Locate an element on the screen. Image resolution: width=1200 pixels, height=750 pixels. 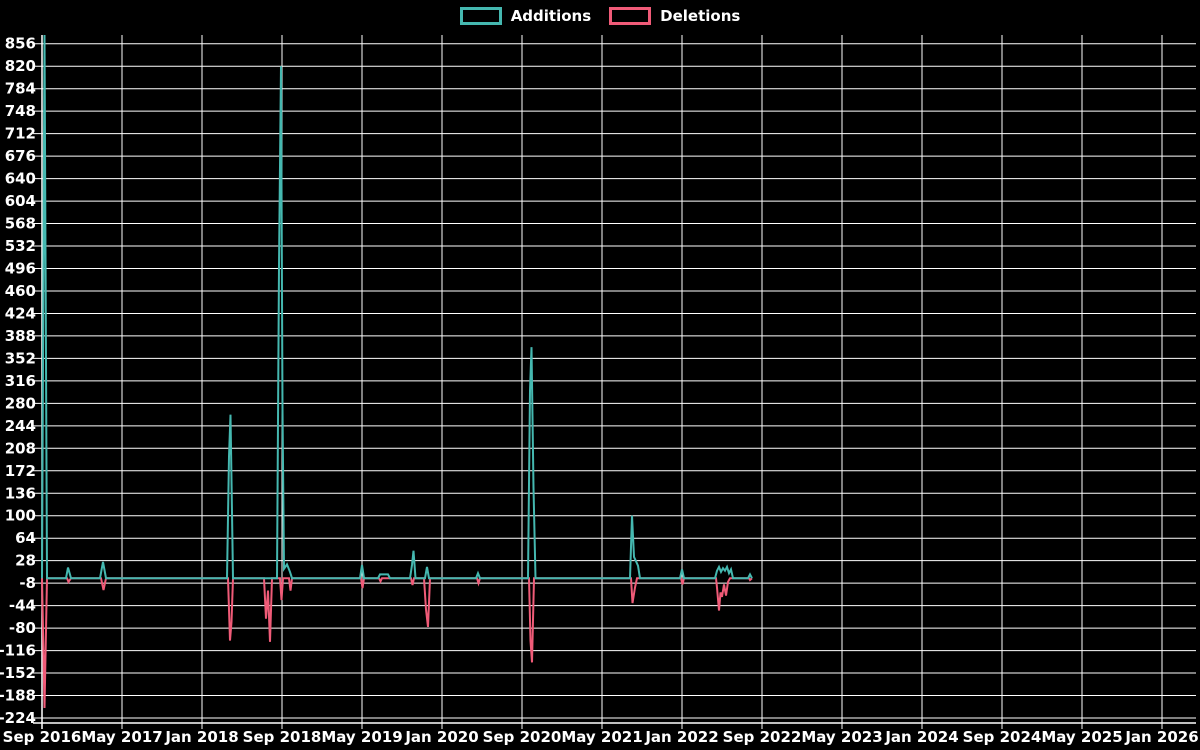
x-axis-label: May 2021 is located at coordinates (601, 737).